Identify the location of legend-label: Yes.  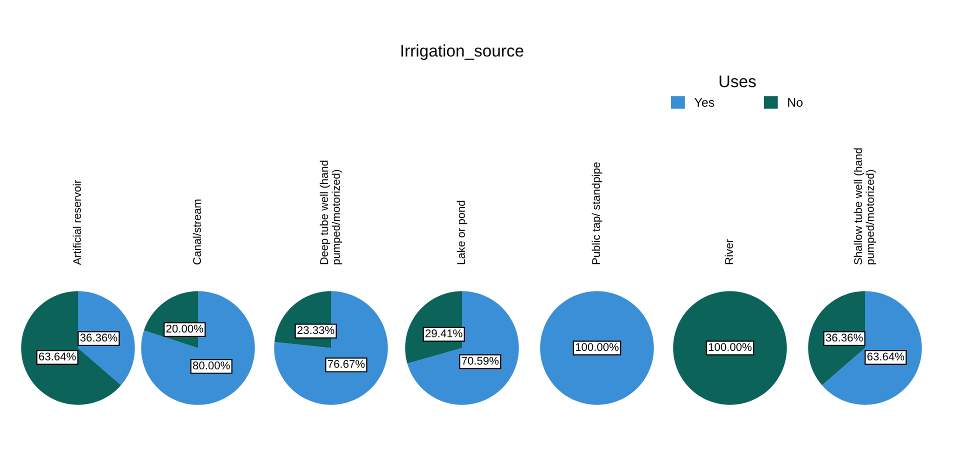
(704, 102).